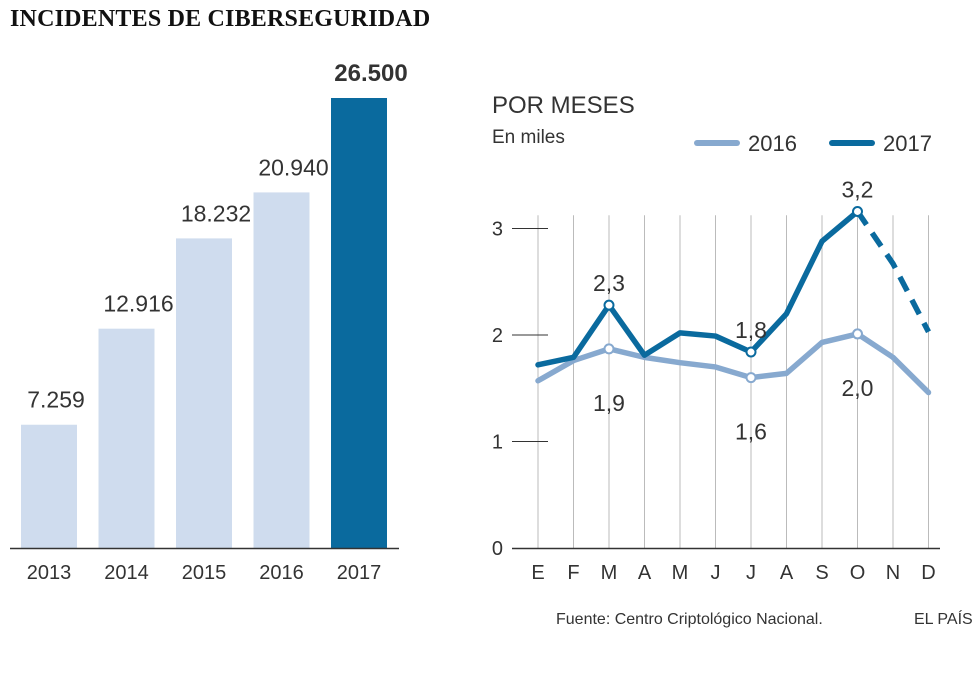 The width and height of the screenshot is (980, 677). What do you see at coordinates (370, 73) in the screenshot?
I see `bar-value-label: 26.500` at bounding box center [370, 73].